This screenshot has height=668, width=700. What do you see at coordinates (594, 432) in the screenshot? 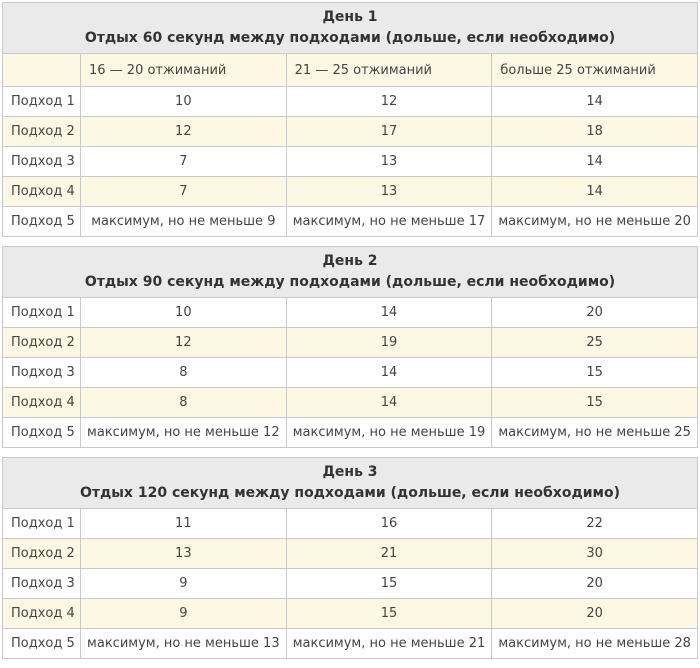
I see `value-cell: максимум, но не меньше 25` at bounding box center [594, 432].